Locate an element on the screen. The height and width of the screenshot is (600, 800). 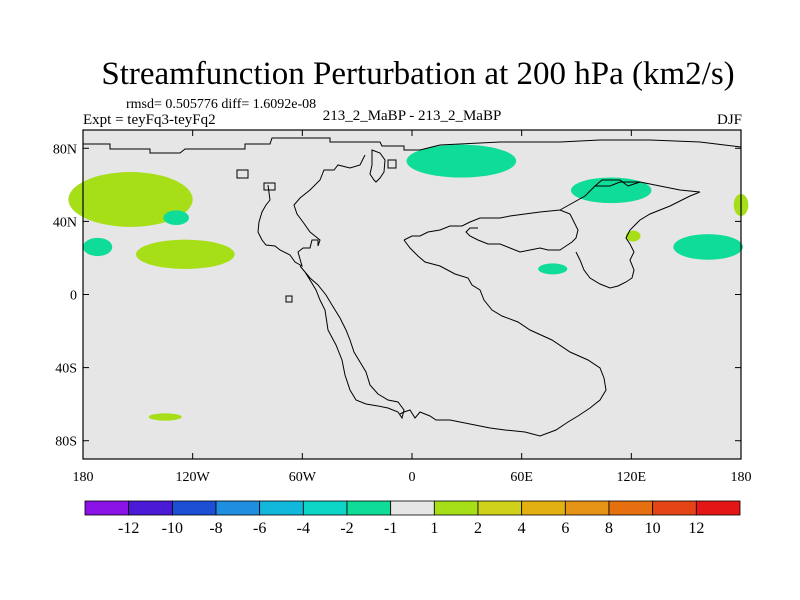
stats-label: rmsd= 0.505776 diff= 1.6092e-08 is located at coordinates (221, 104).